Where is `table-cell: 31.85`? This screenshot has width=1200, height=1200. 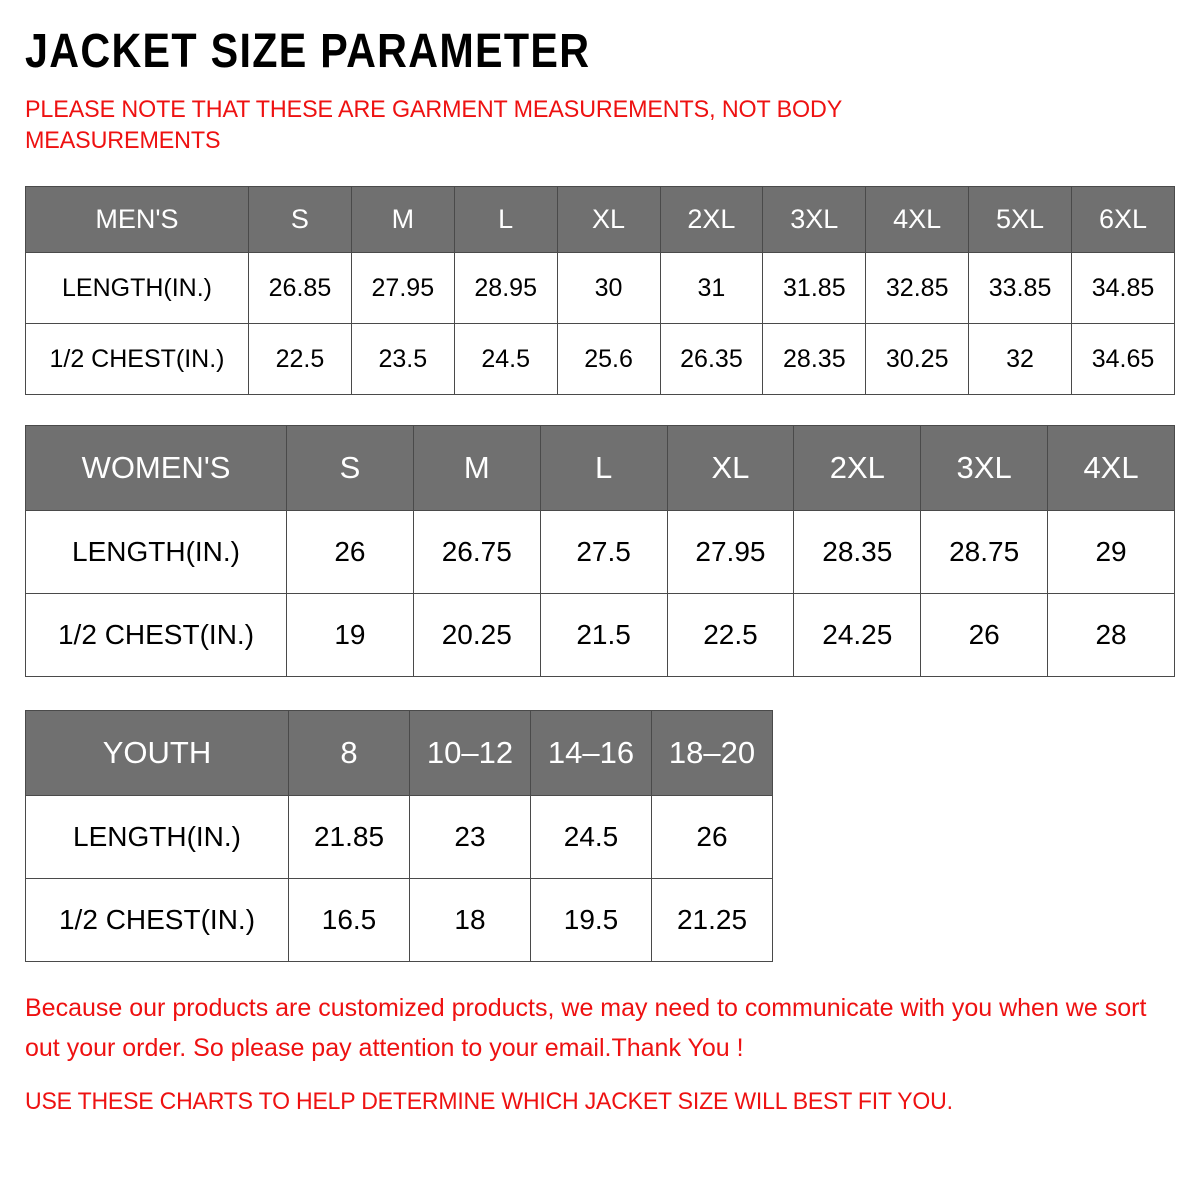 table-cell: 31.85 is located at coordinates (814, 288).